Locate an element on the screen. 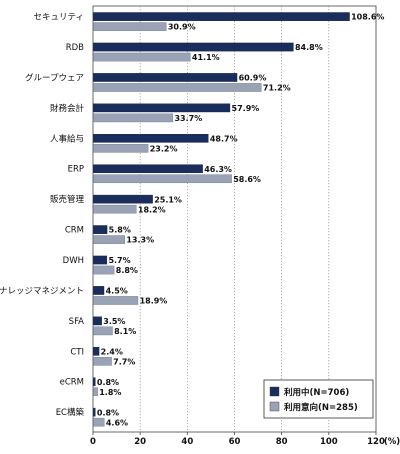  x-tick-label: 120 is located at coordinates (376, 442).